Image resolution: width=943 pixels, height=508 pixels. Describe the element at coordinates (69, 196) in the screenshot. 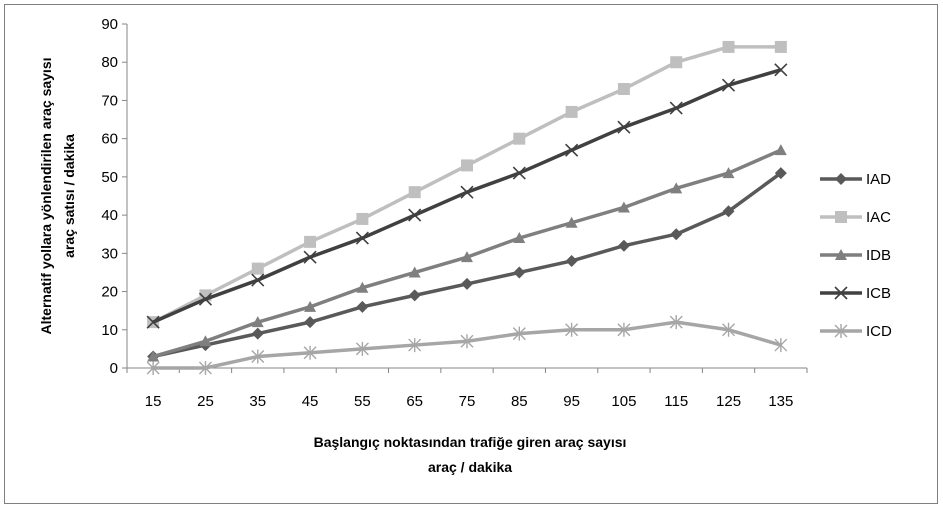

I see `y-axis-title-line2: araç satısı / dakika` at that location.